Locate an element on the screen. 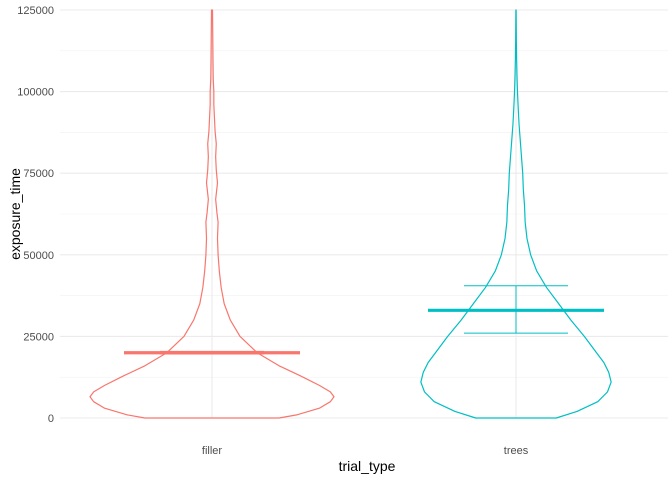 The height and width of the screenshot is (480, 672). x-tick-label-filler: filler is located at coordinates (212, 451).